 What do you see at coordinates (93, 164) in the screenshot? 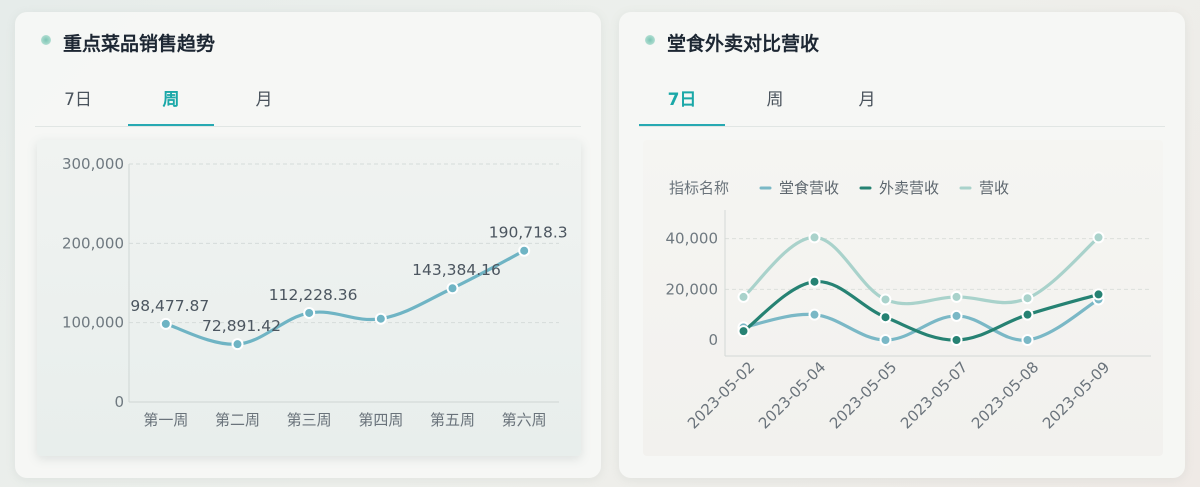
I see `y-tick-label: 300,000` at bounding box center [93, 164].